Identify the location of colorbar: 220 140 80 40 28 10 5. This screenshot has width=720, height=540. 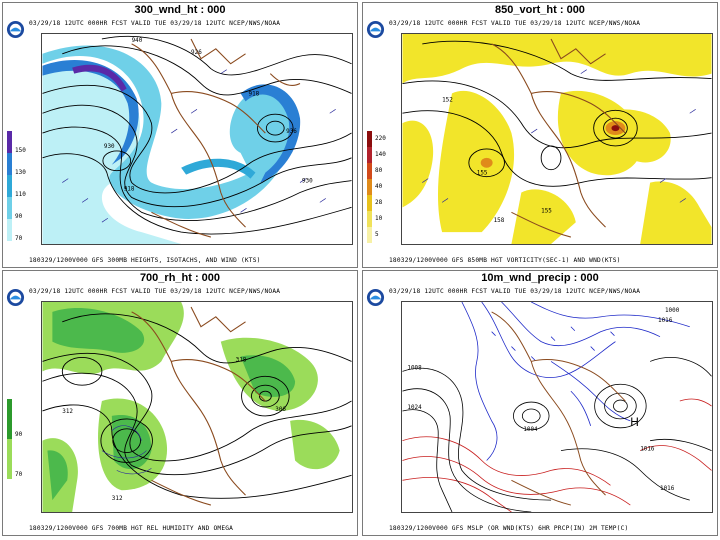
(381, 190).